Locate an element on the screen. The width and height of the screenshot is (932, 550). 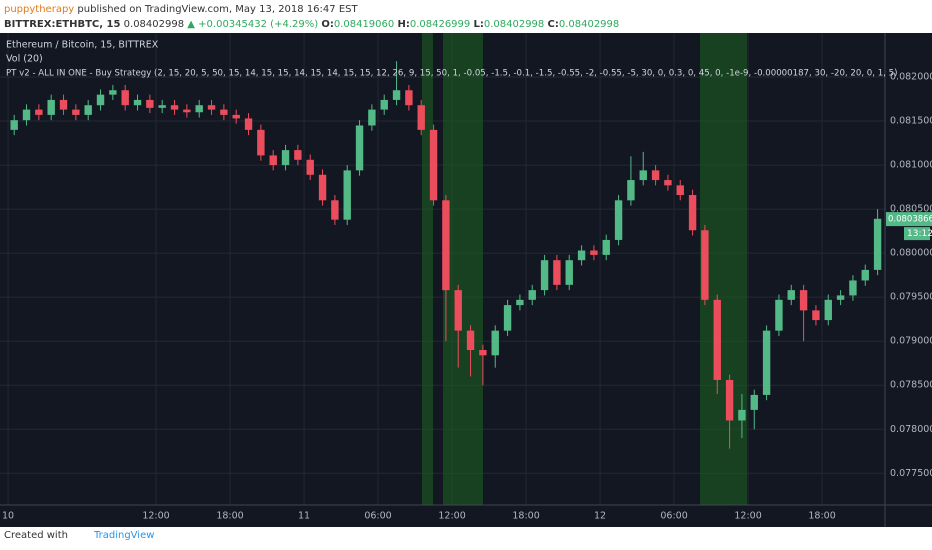
y-tick-label: 0.07750000 is located at coordinates (911, 473).